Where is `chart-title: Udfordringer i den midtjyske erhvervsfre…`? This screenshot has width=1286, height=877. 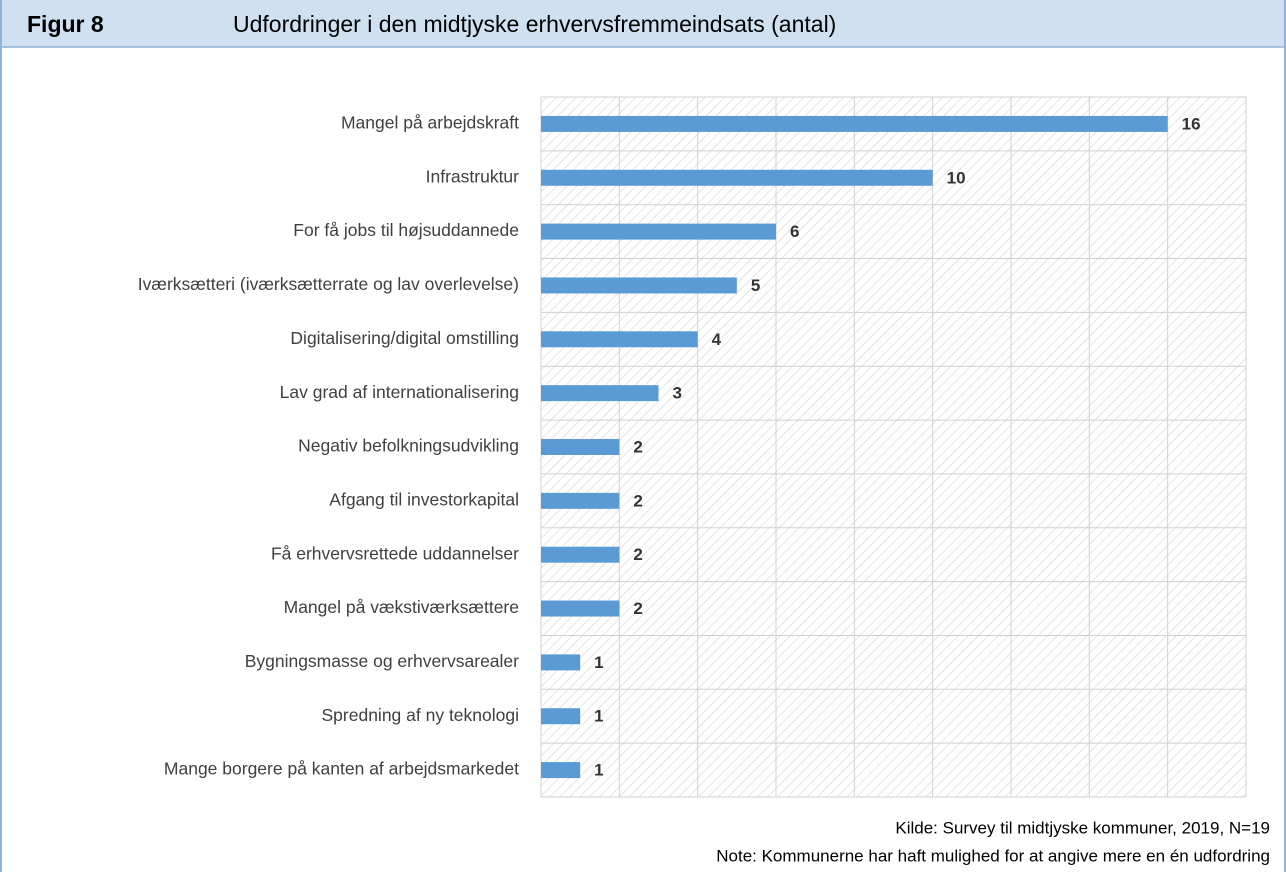
chart-title: Udfordringer i den midtjyske erhvervsfre… is located at coordinates (534, 24).